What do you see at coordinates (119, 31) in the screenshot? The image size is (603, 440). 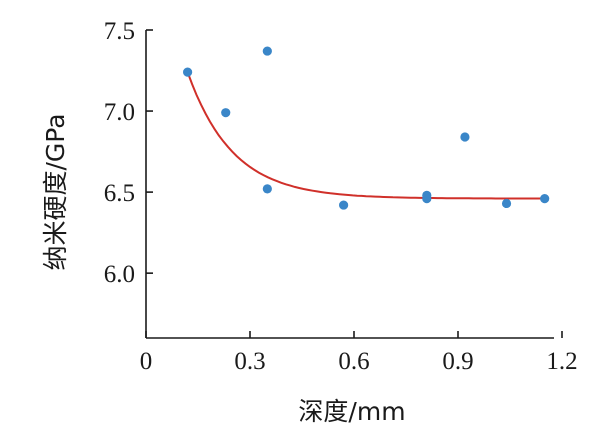 I see `y-tick-label: 7.5` at bounding box center [119, 31].